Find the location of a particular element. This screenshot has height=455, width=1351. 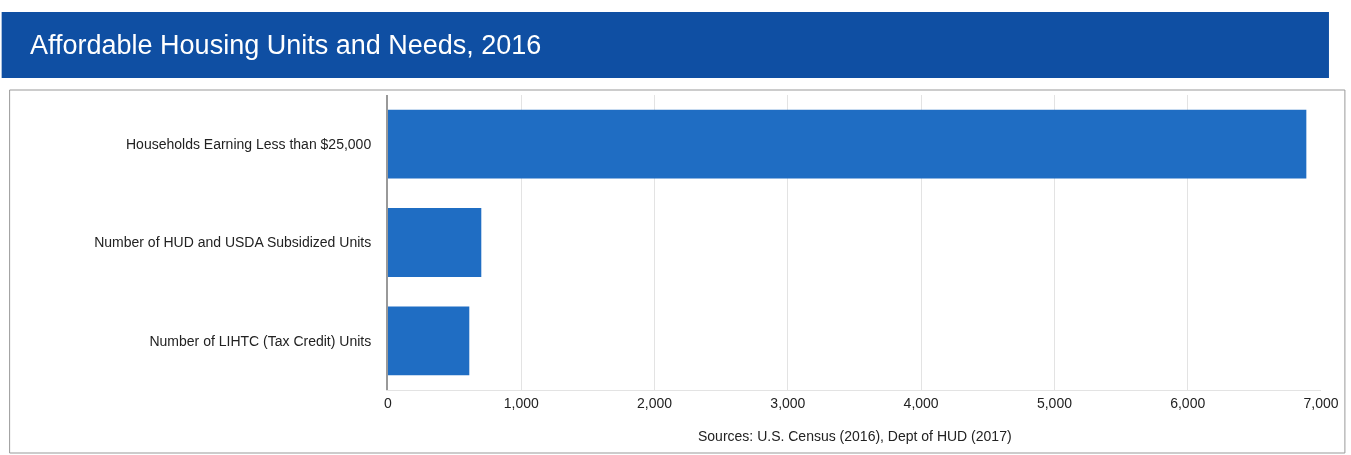

y-tick-label: Households Earning Less than $25,000 is located at coordinates (249, 144).